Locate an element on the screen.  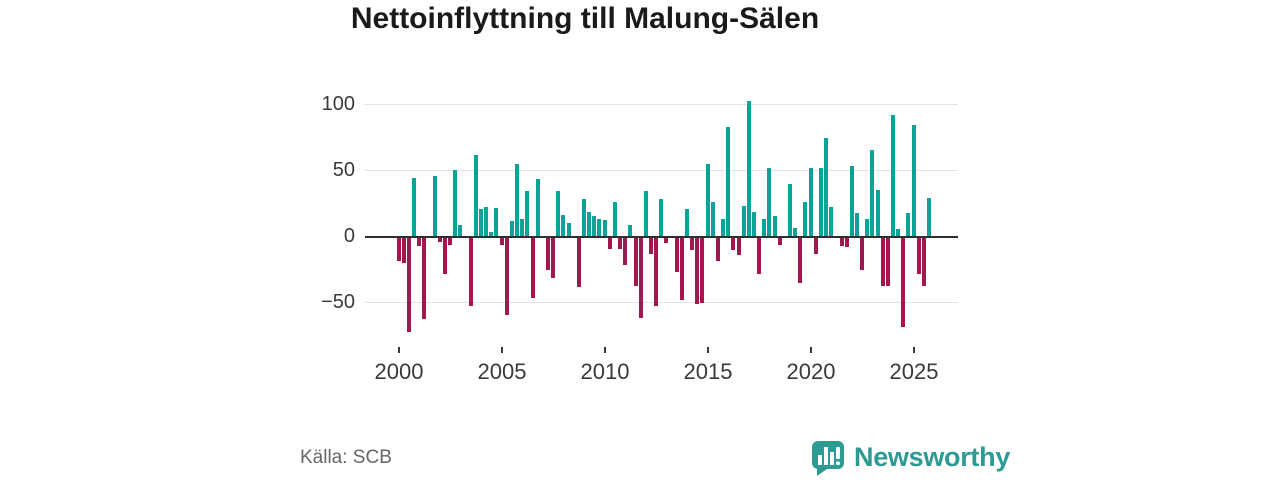
bar-2007-q4 is located at coordinates (558, 213).